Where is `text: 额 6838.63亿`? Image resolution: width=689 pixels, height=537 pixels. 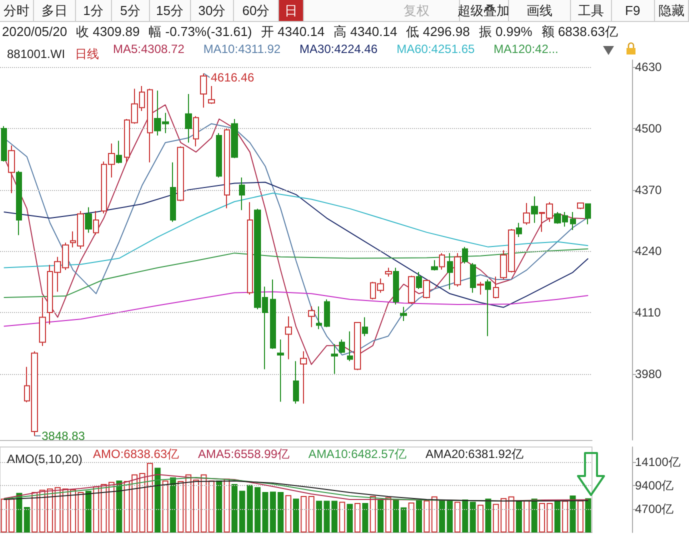
text: 额 6838.63亿 is located at coordinates (579, 31).